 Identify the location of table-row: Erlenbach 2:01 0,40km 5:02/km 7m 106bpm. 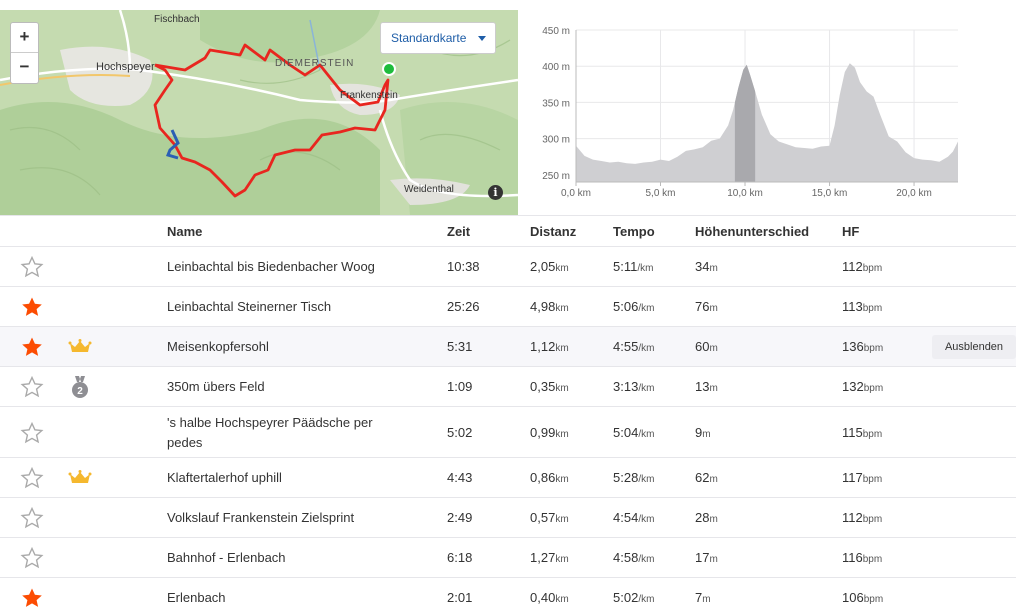
(508, 595).